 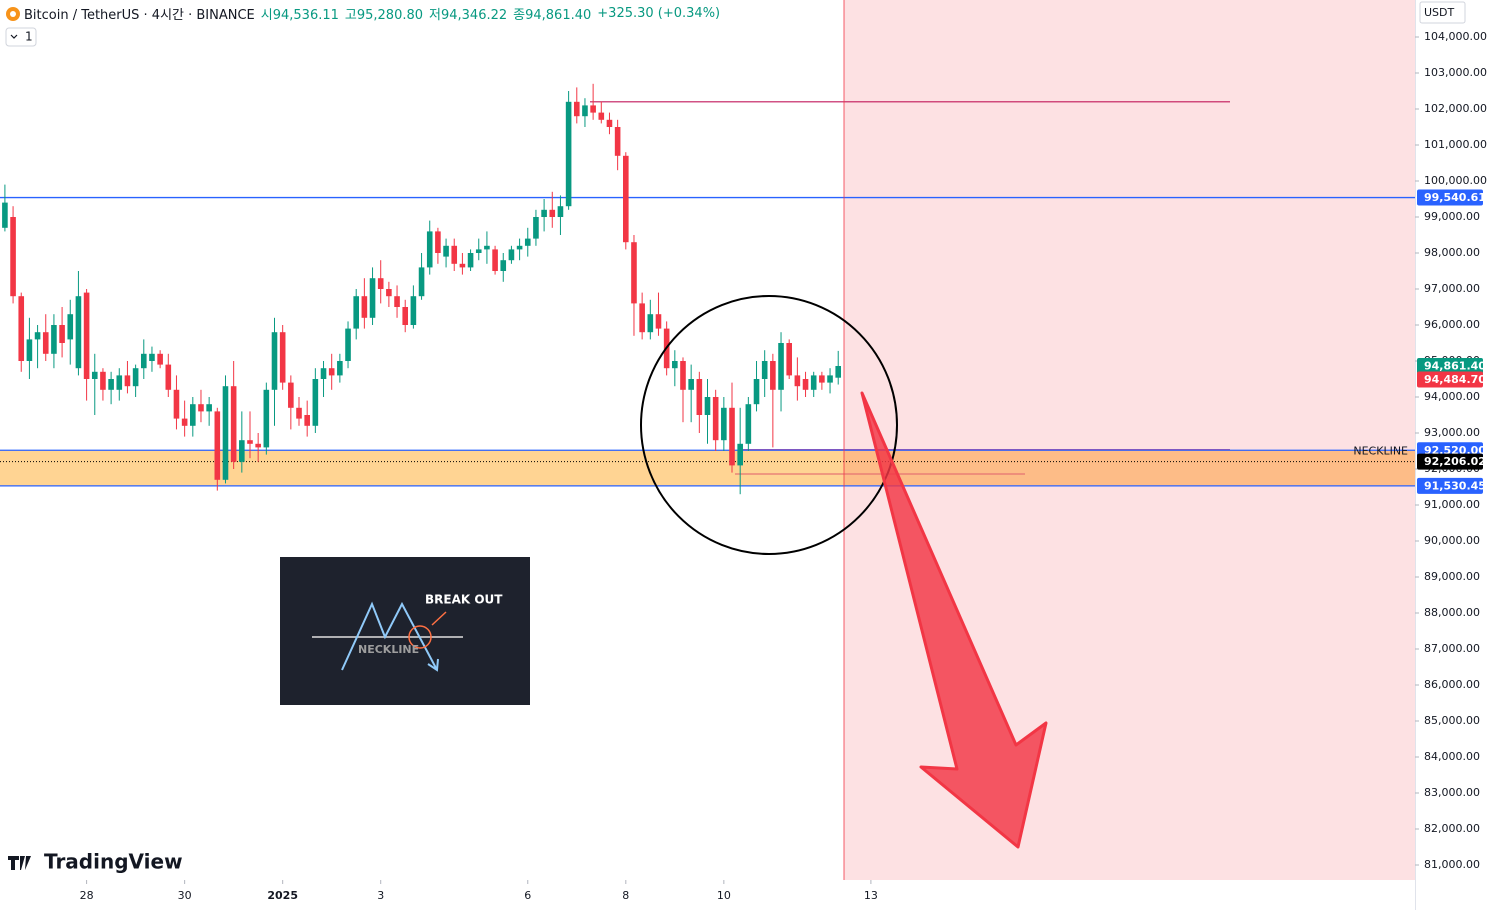 I want to click on menu-box, so click(x=21, y=37).